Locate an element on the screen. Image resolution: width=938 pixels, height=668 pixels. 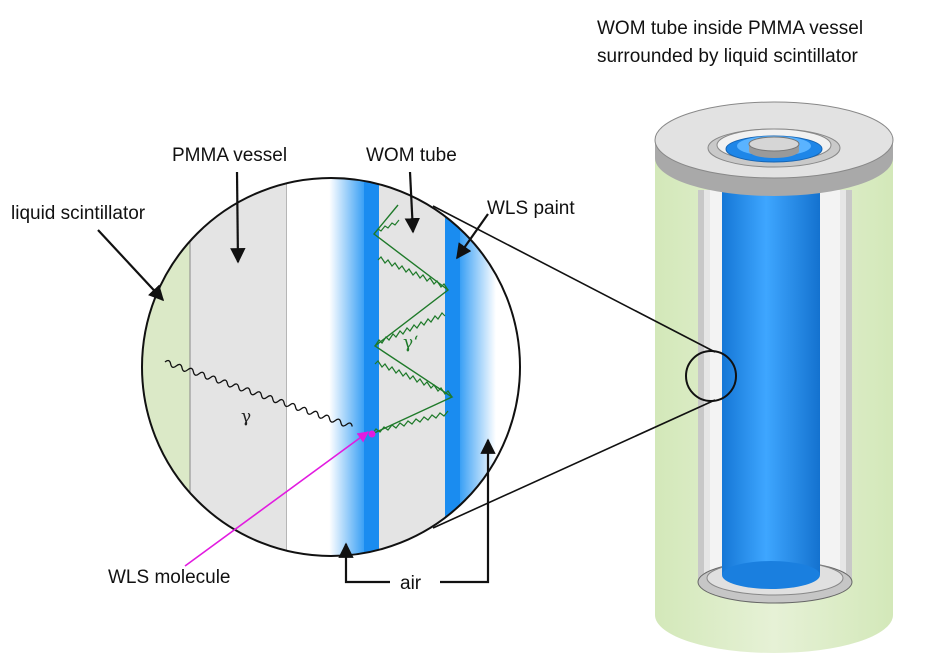
wls-molecule-label: WLS molecule is located at coordinates (169, 577).